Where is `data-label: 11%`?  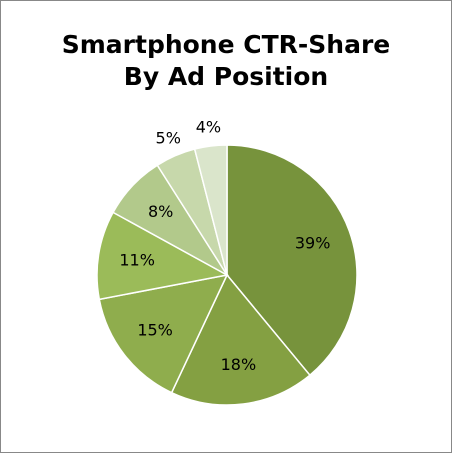 data-label: 11% is located at coordinates (137, 259).